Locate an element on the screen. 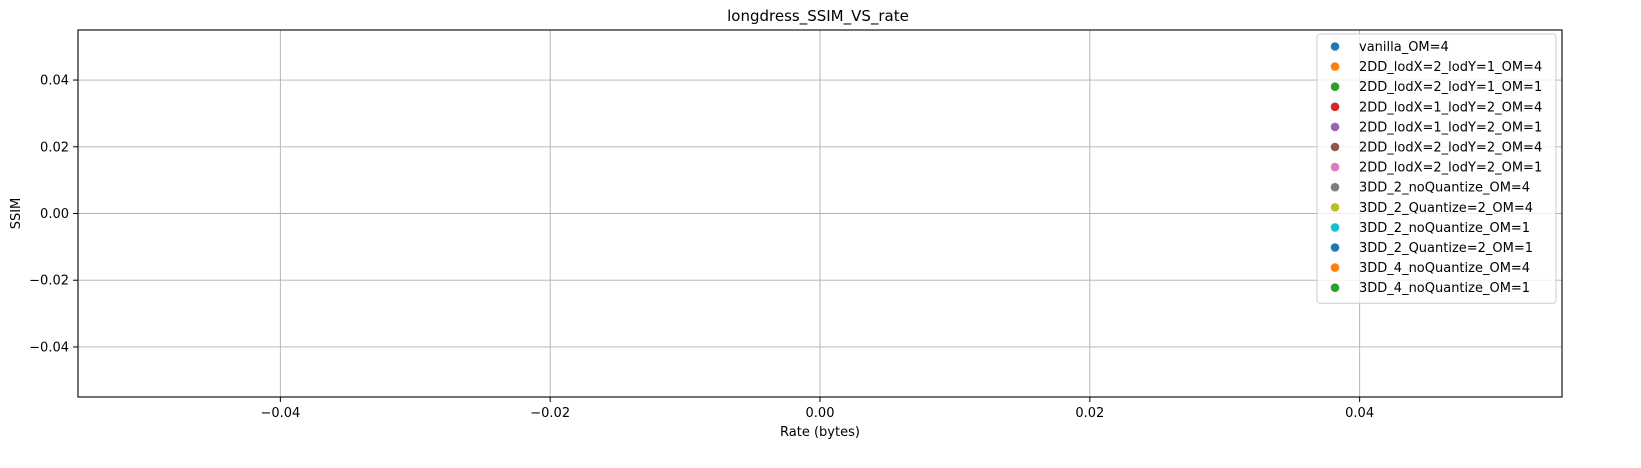 This screenshot has height=468, width=1641. legend-label: 3DD_2_Quantize=2_OM=4 is located at coordinates (1446, 208).